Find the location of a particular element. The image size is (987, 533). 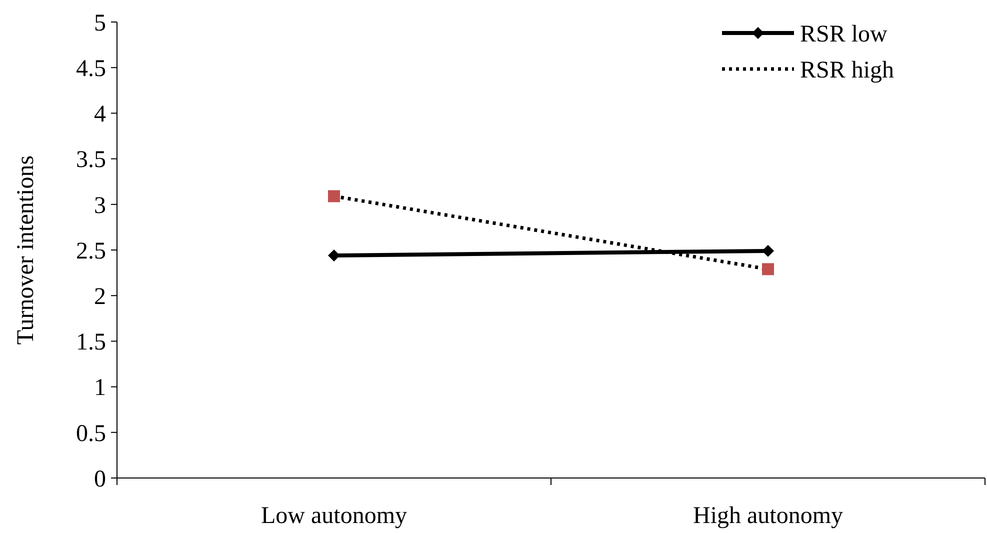

y-tick-label: 1 is located at coordinates (100, 388).